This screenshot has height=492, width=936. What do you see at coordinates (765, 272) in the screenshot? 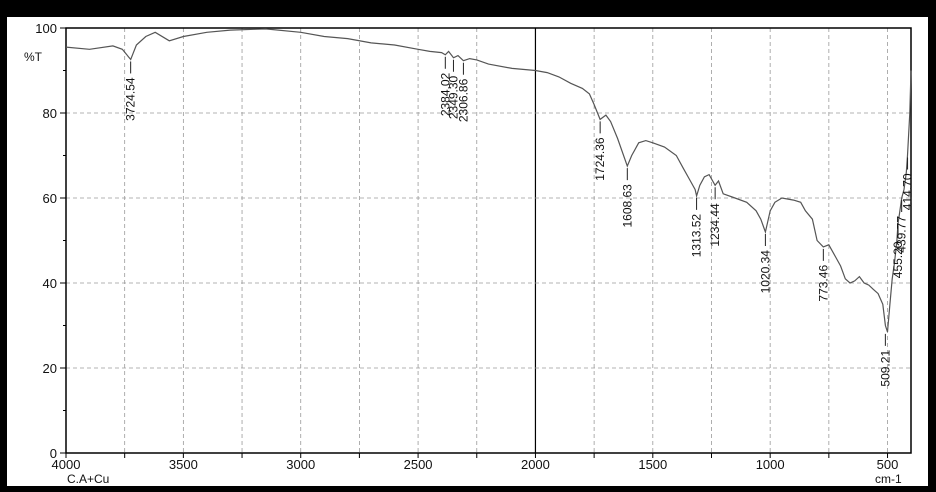
I see `peak-label: 1020.34` at bounding box center [765, 272].